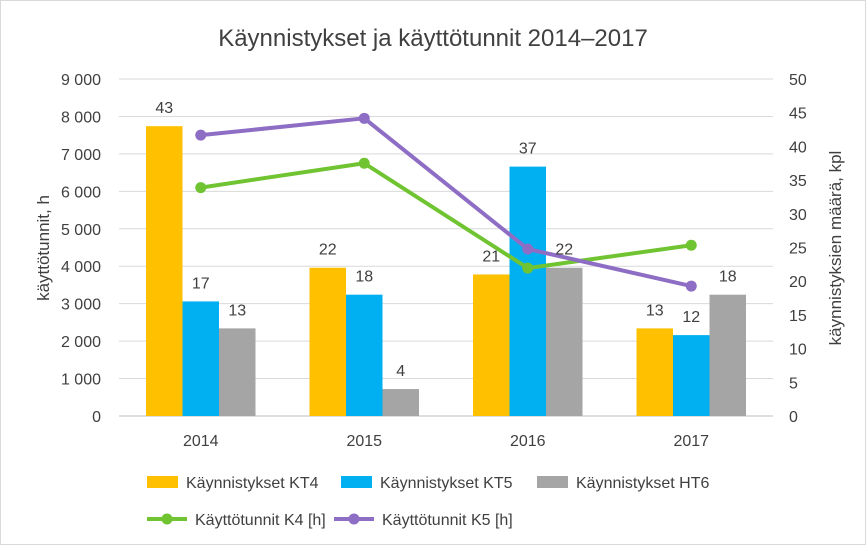  I want to click on left-tick-label: 9 000, so click(81, 80).